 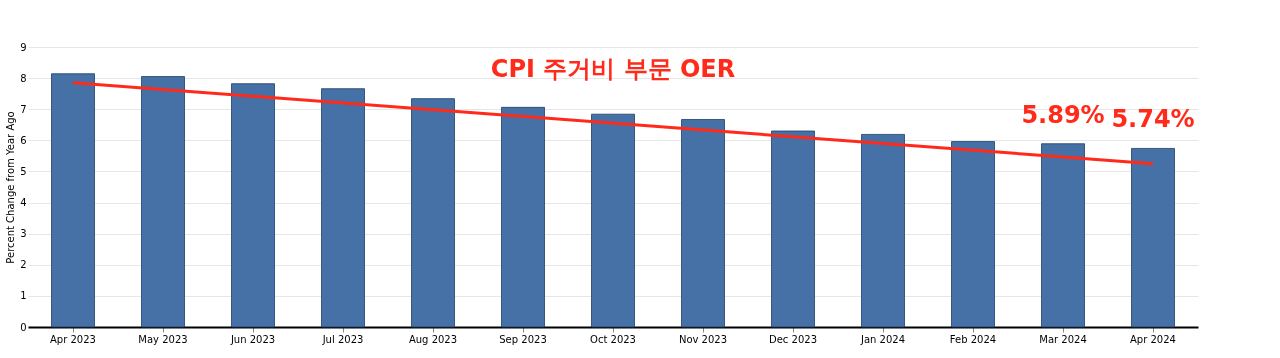 I want to click on x-tick-label: Mar 2024, so click(x=1063, y=339).